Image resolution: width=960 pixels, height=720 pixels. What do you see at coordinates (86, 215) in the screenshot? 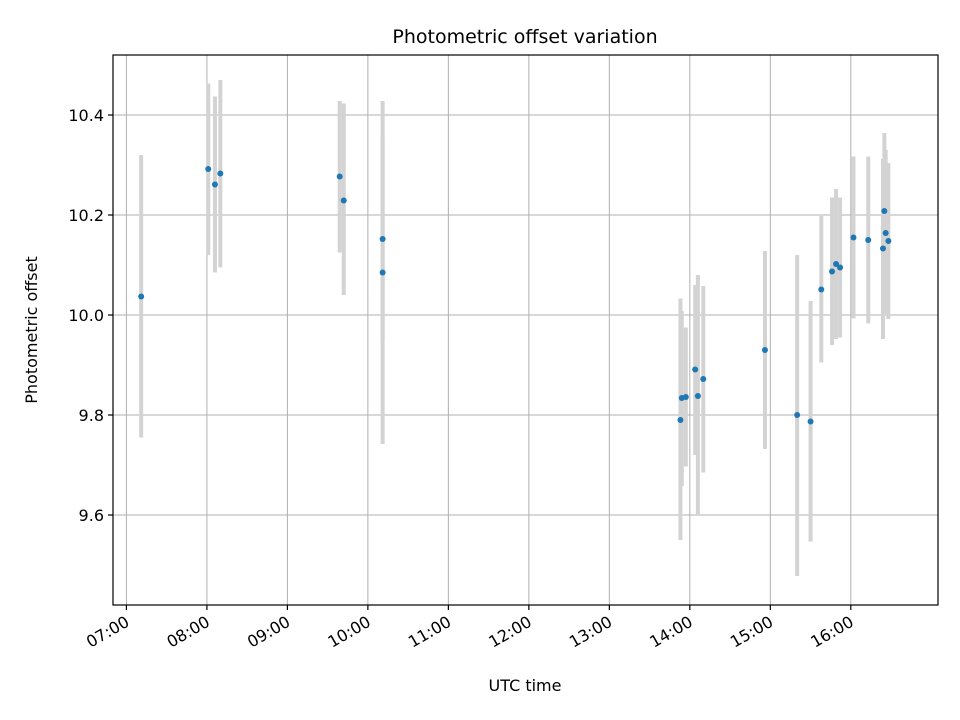
I see `y-tick-label: 10.2` at bounding box center [86, 215].